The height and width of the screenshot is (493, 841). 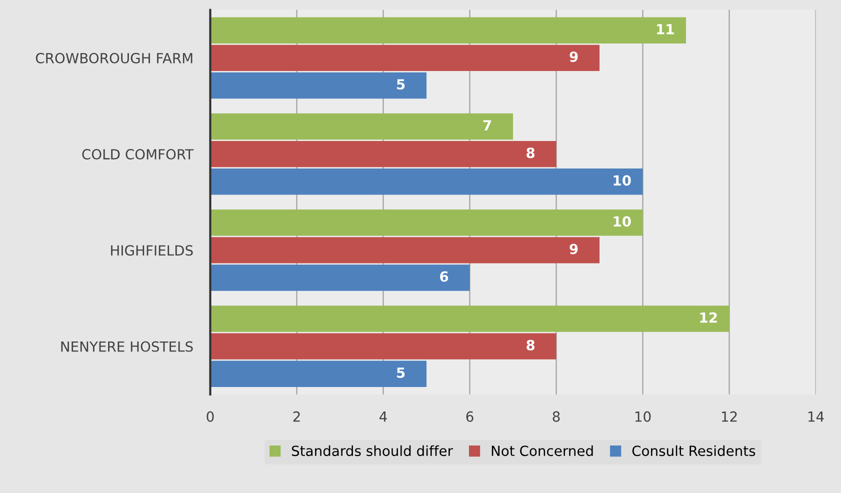 What do you see at coordinates (210, 416) in the screenshot?
I see `x-tick-label: 0` at bounding box center [210, 416].